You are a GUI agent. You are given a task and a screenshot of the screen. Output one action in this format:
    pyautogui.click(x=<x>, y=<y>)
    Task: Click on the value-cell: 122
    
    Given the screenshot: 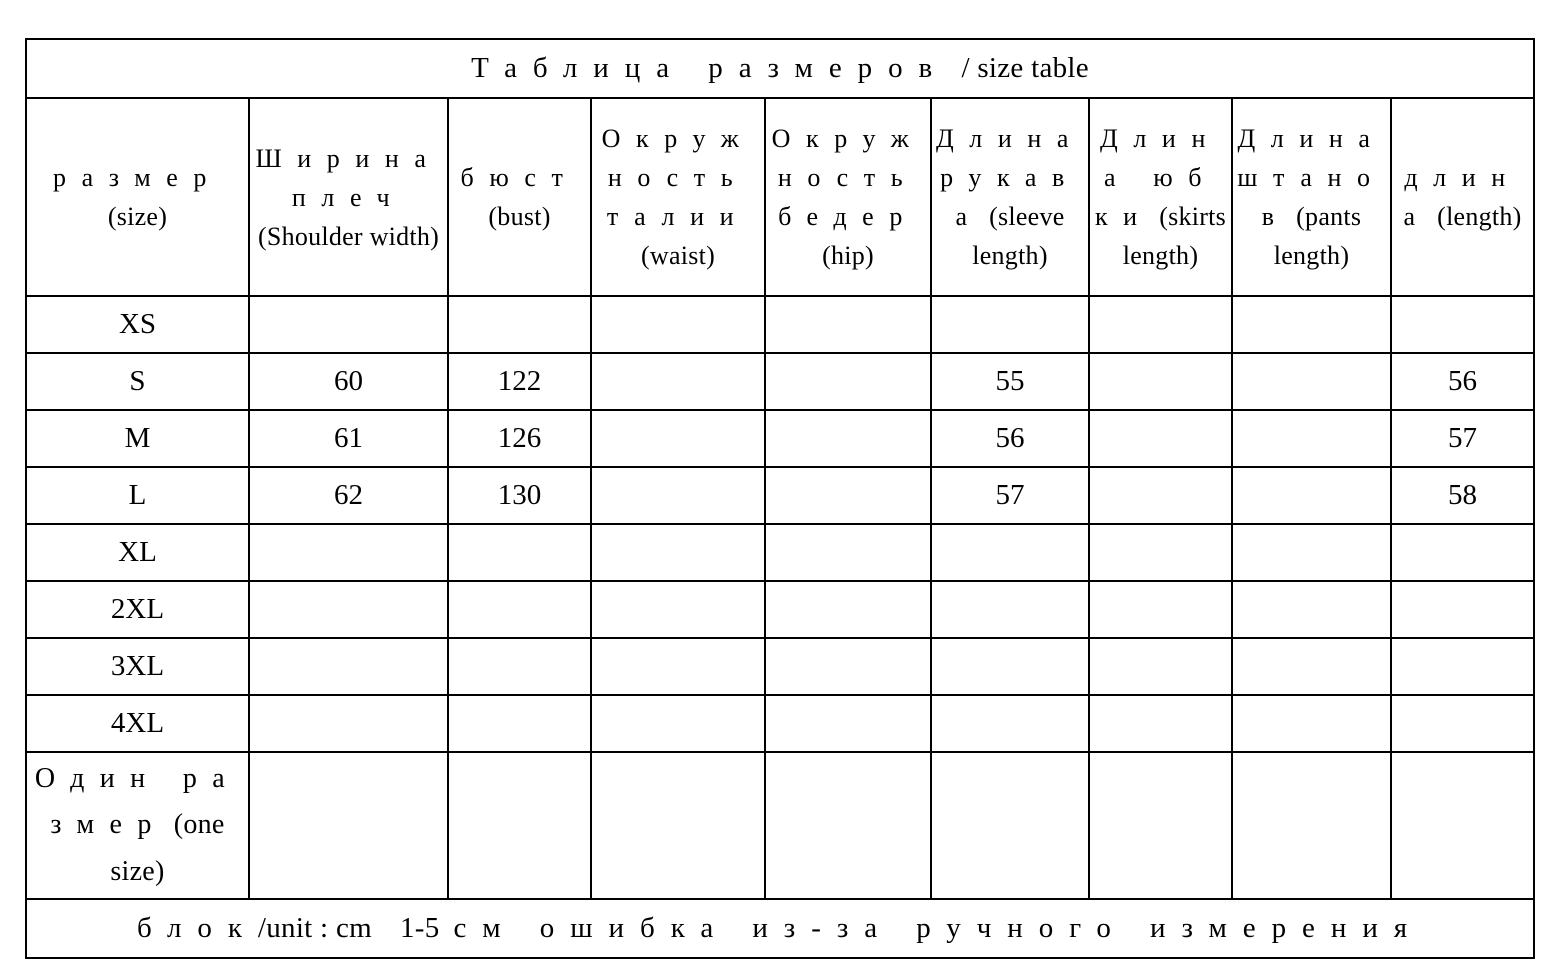 What is the action you would take?
    pyautogui.click(x=519, y=381)
    